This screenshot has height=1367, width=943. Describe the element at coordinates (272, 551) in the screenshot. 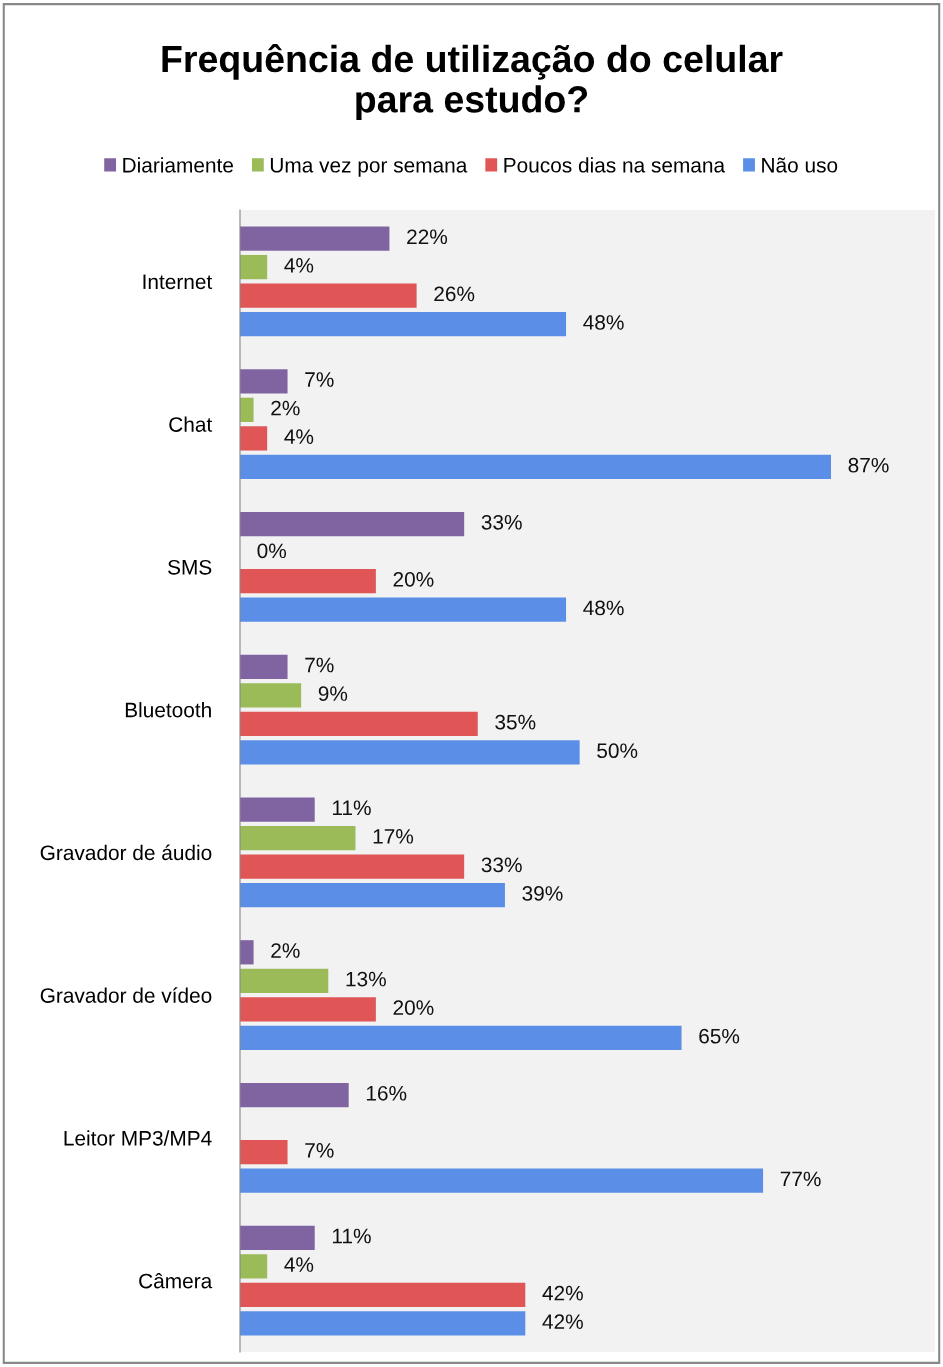

I see `data-label: 0%` at that location.